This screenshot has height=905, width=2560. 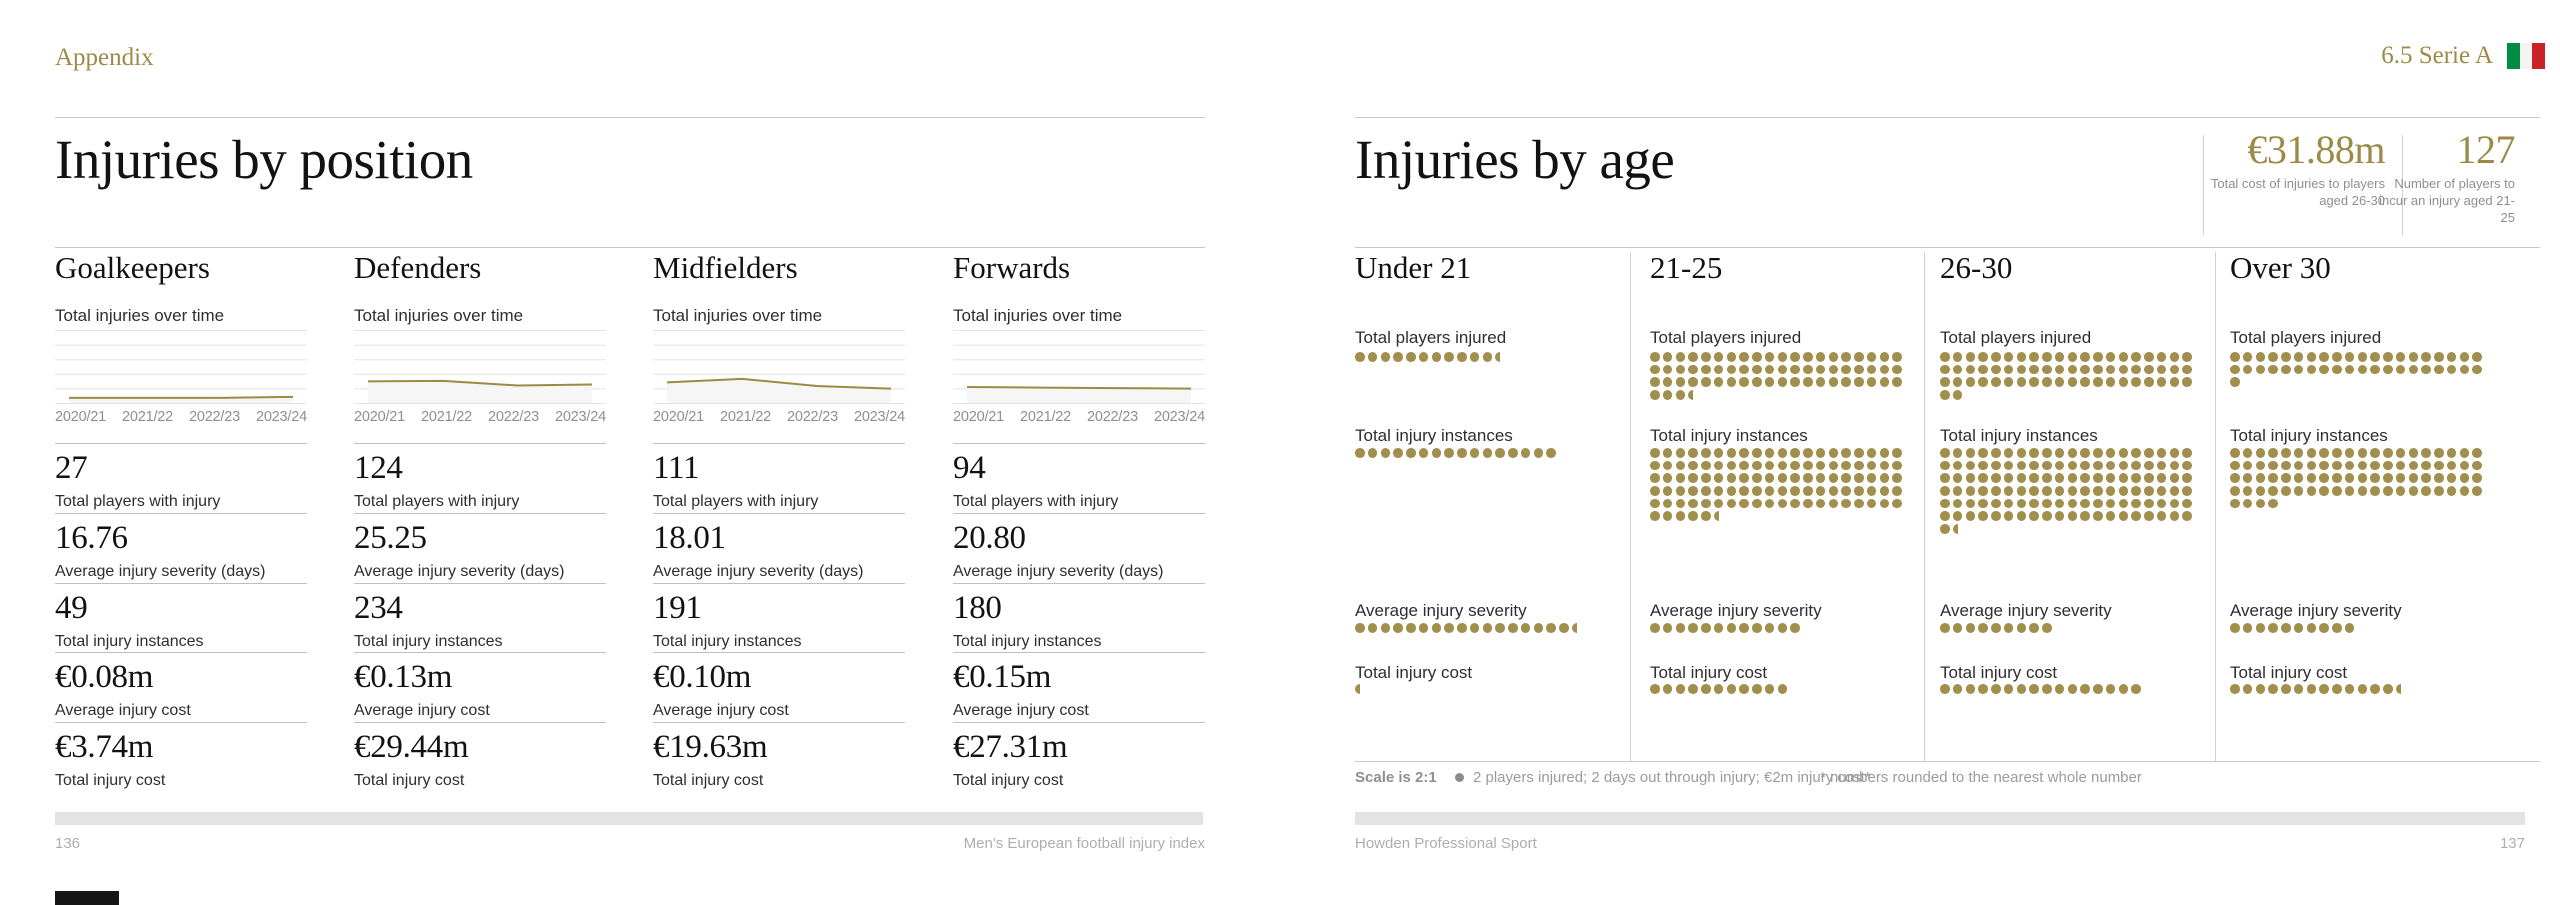 What do you see at coordinates (104, 677) in the screenshot?
I see `stat-value: €0.08m` at bounding box center [104, 677].